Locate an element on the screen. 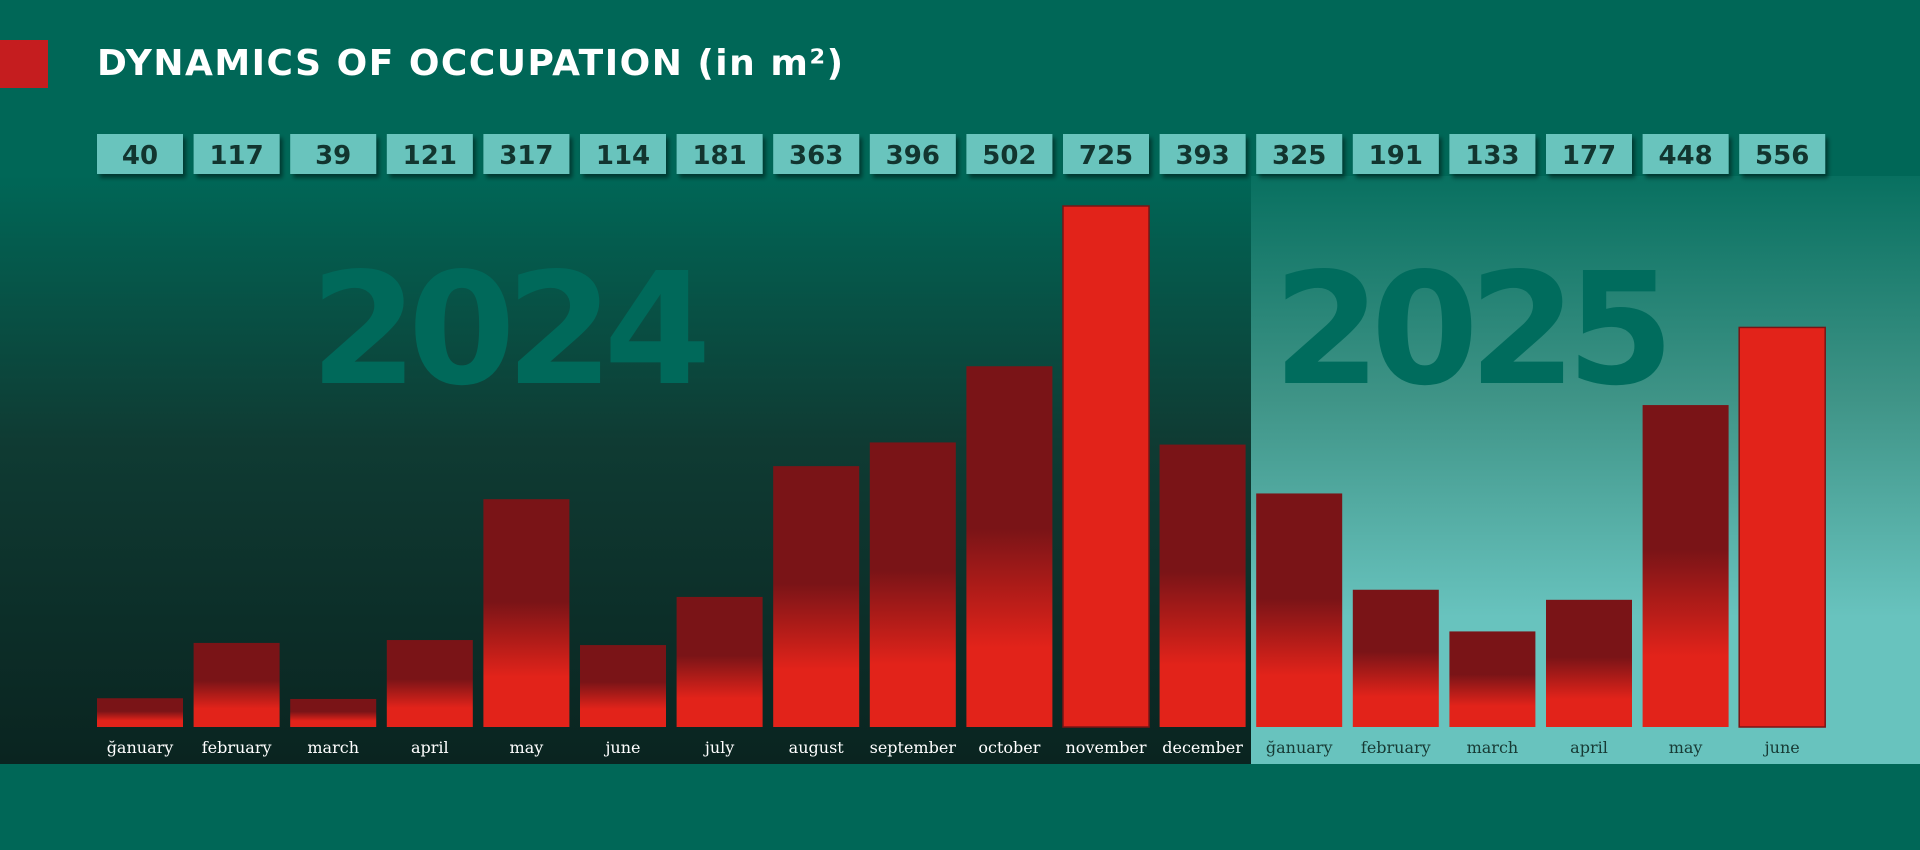  data-label: 393 is located at coordinates (1202, 156).